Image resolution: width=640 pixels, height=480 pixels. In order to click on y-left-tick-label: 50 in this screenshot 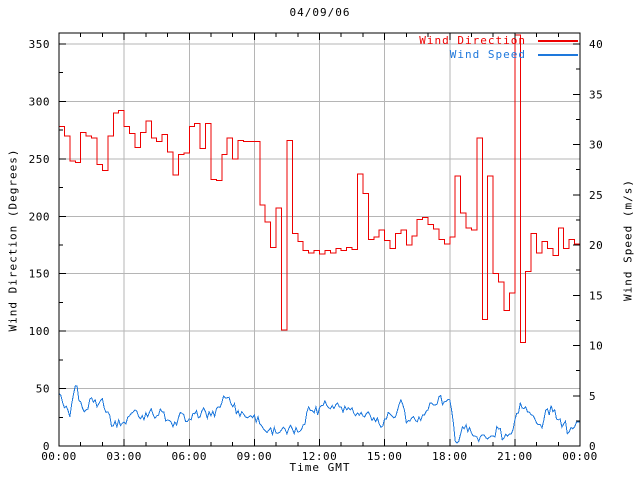, I will do `click(43, 389)`.